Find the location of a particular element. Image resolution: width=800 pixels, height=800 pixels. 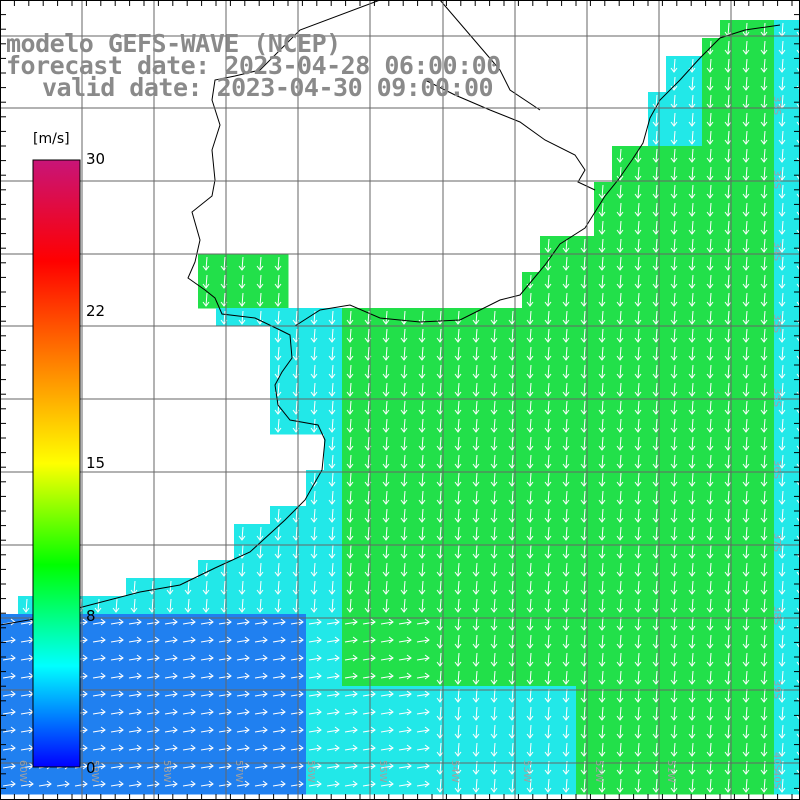

latitude-label: 38S is located at coordinates (776, 615).